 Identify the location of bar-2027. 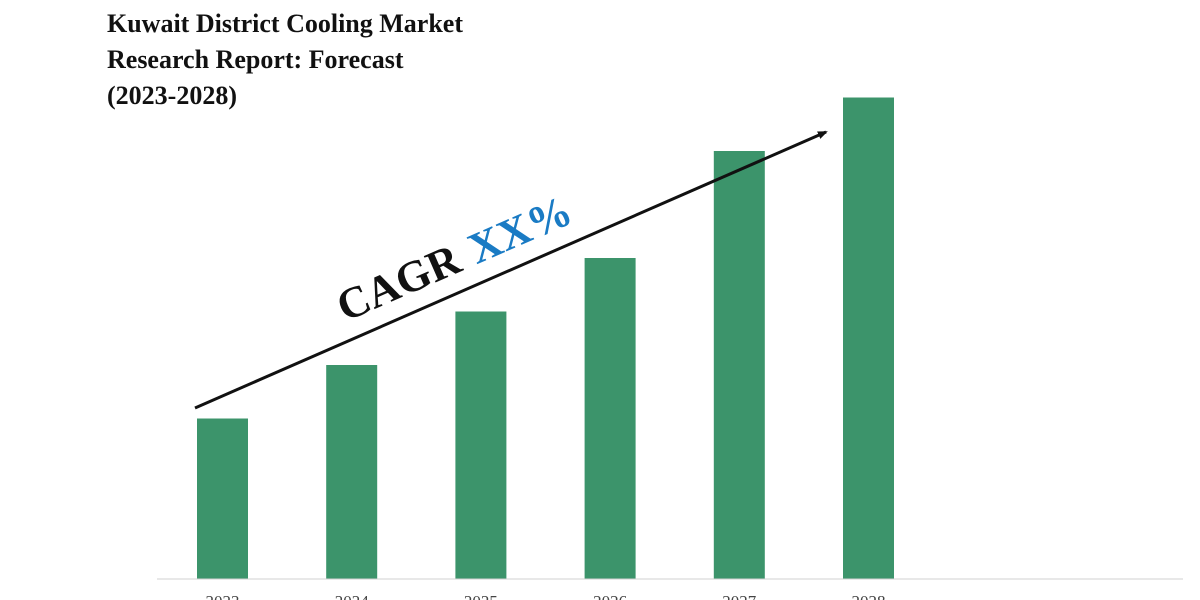
(739, 365).